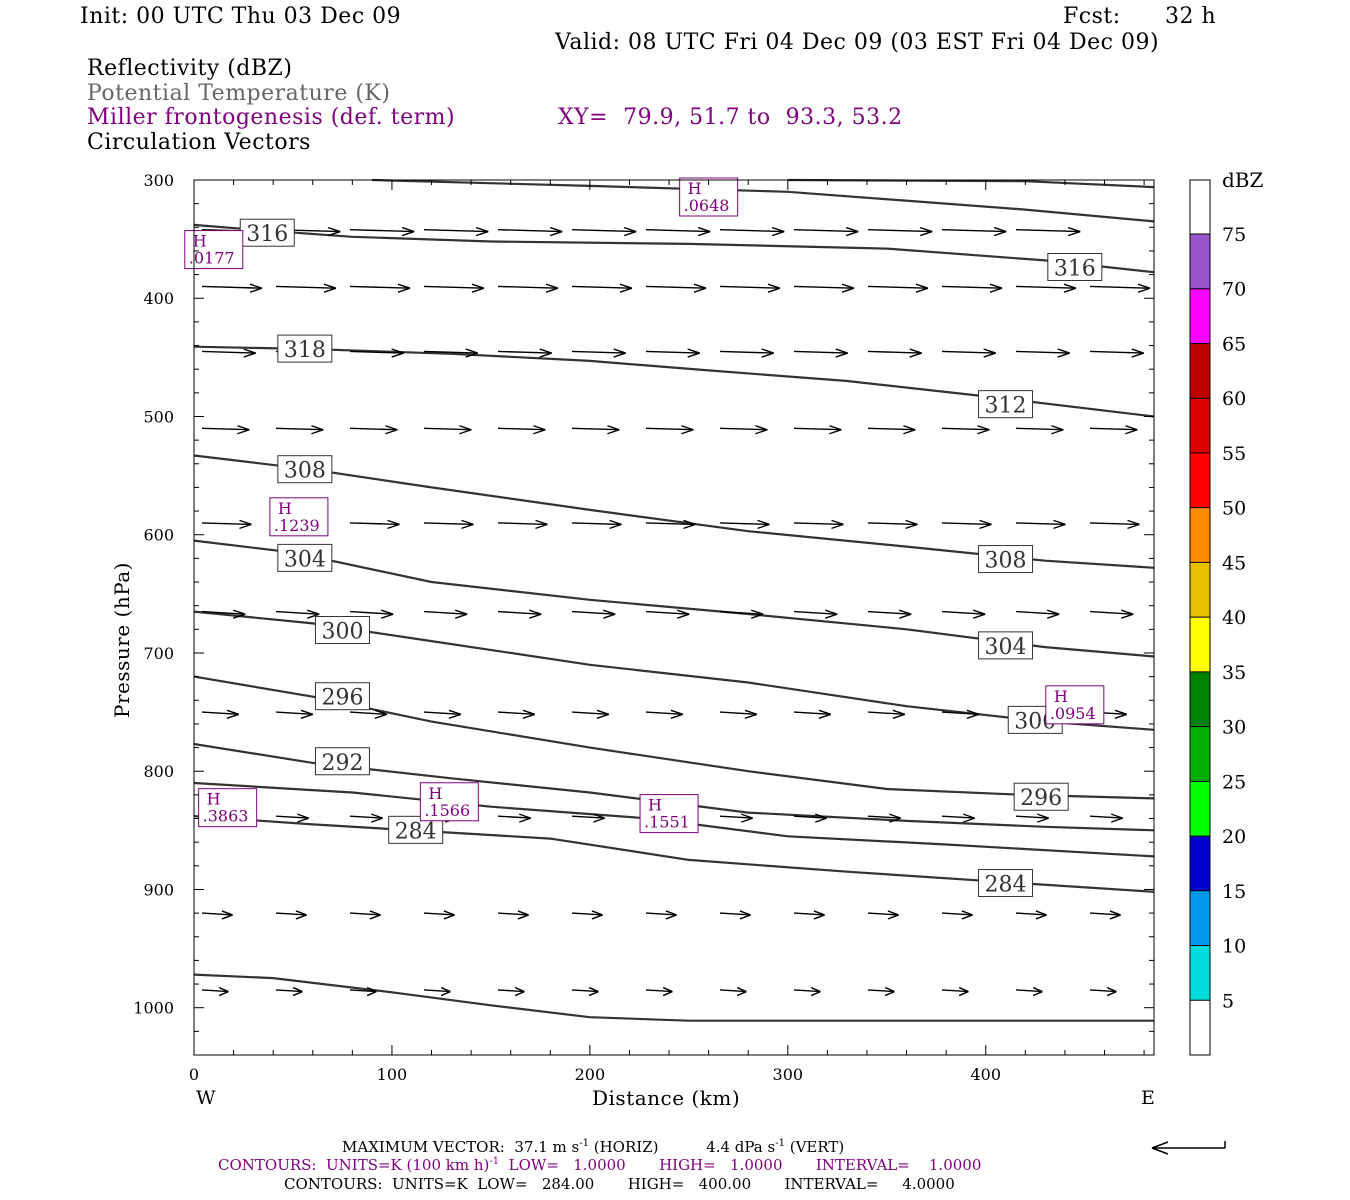 Image resolution: width=1350 pixels, height=1200 pixels. Describe the element at coordinates (206, 1098) in the screenshot. I see `west-label: W` at that location.